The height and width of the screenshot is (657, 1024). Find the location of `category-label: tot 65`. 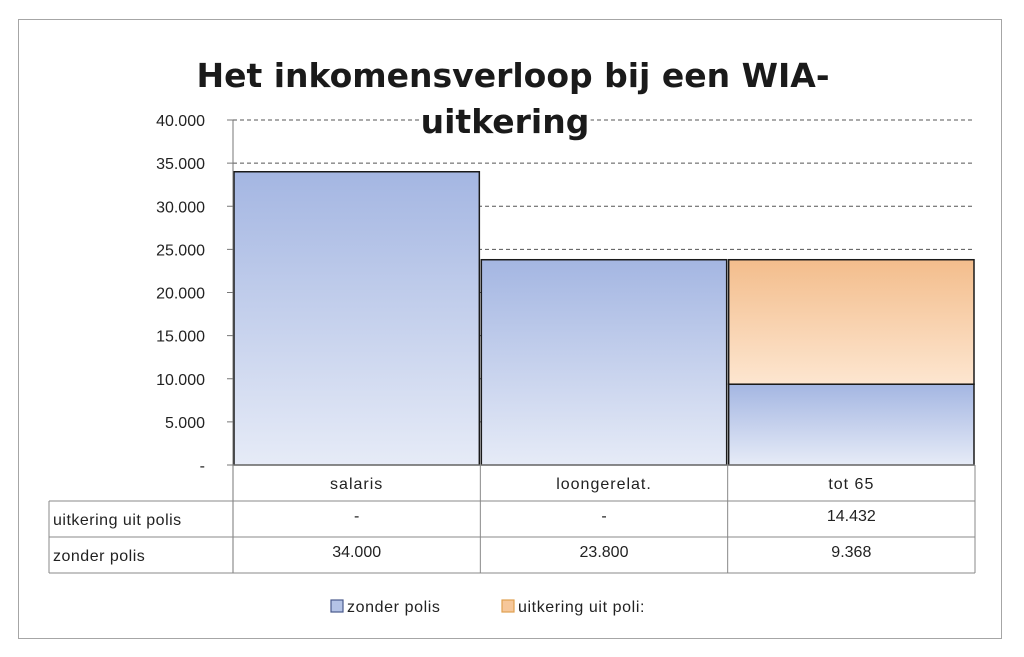

category-label: tot 65 is located at coordinates (851, 484).